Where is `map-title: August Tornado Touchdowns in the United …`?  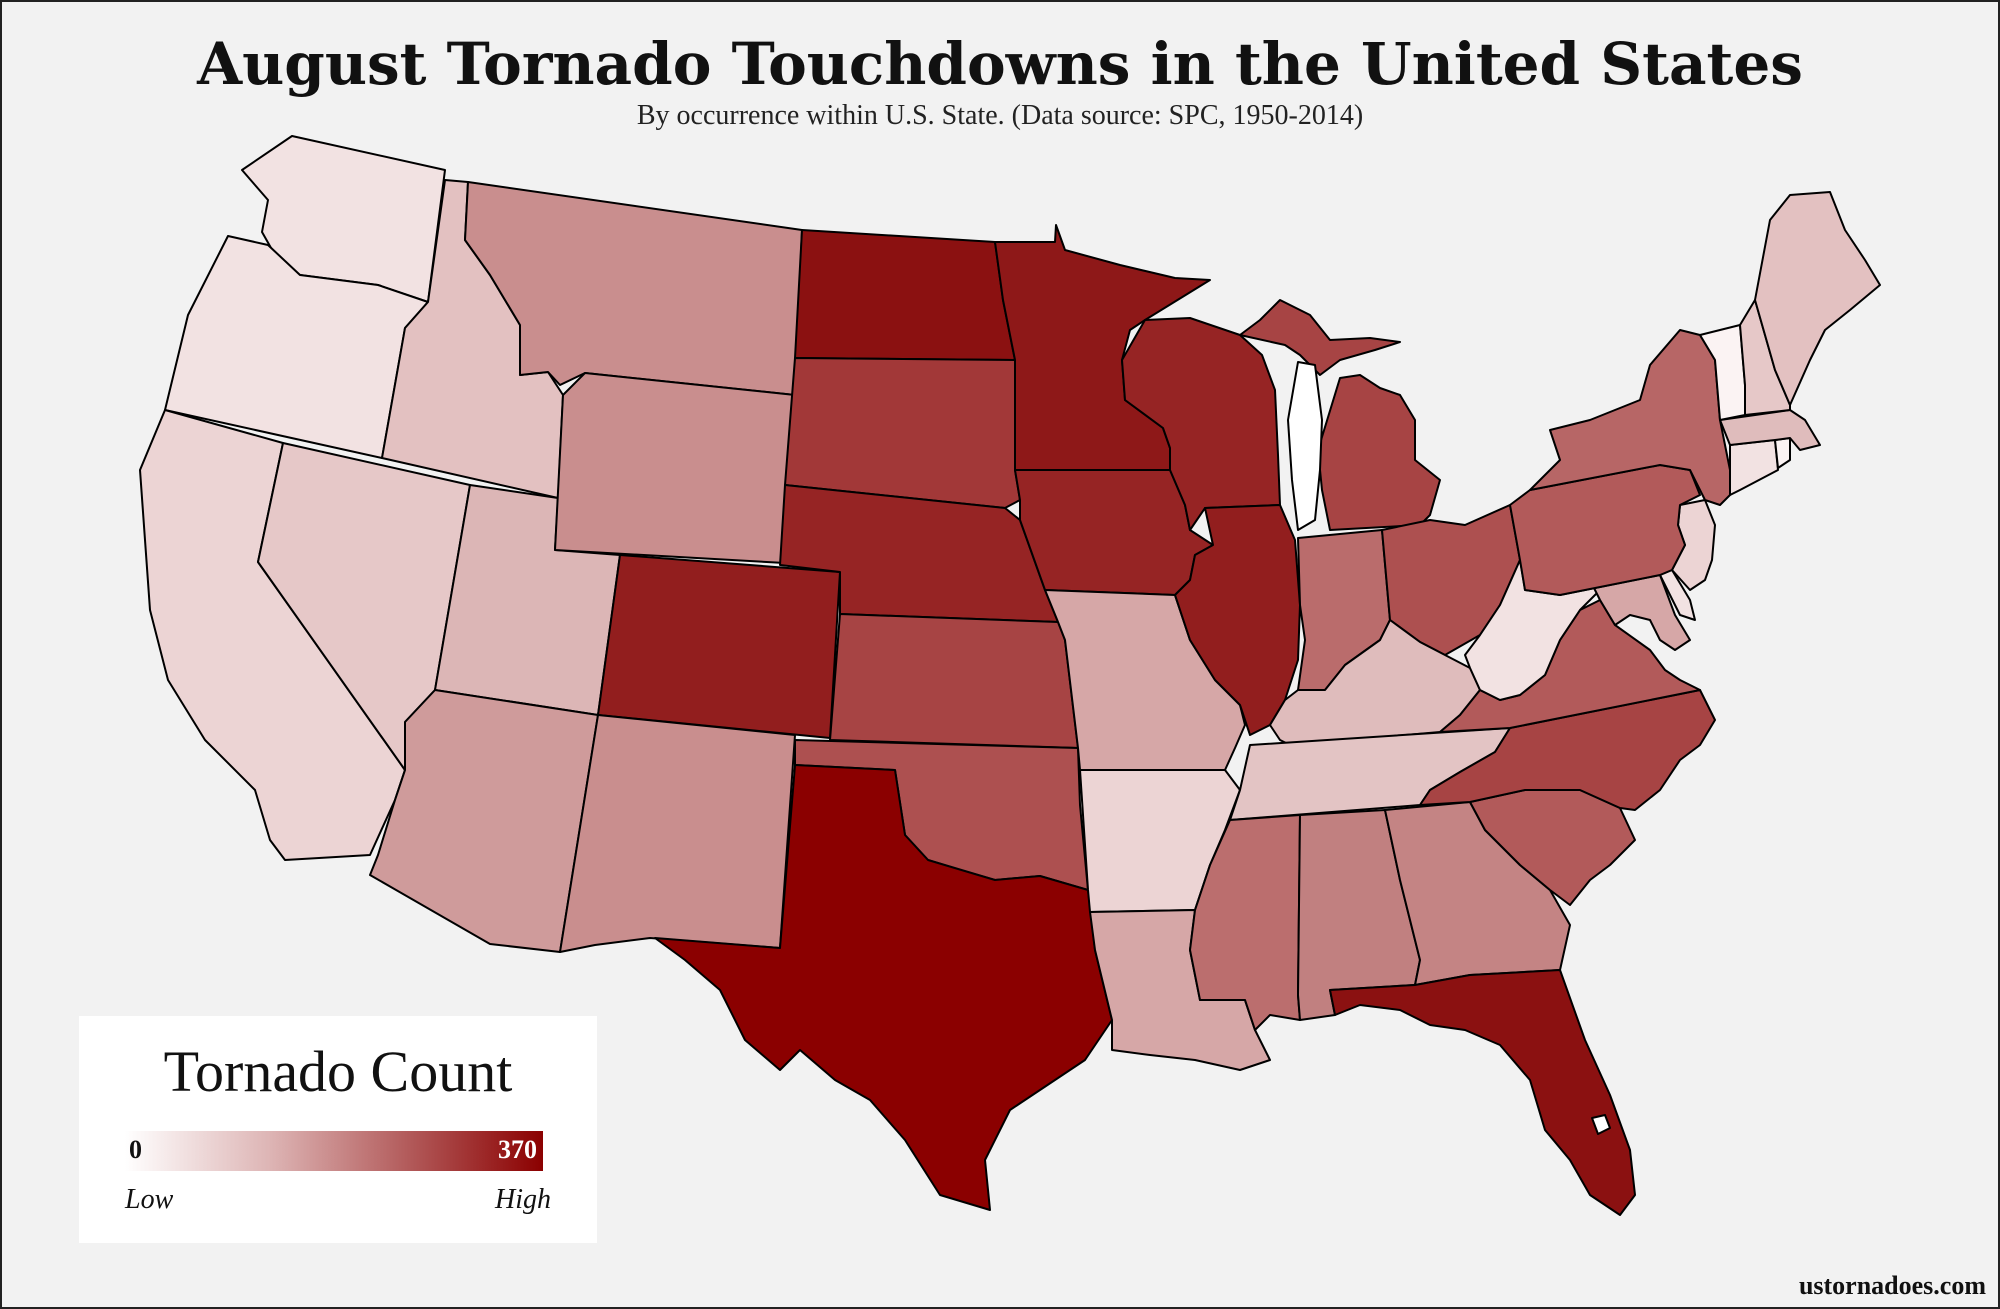
map-title: August Tornado Touchdowns in the United … is located at coordinates (1000, 64).